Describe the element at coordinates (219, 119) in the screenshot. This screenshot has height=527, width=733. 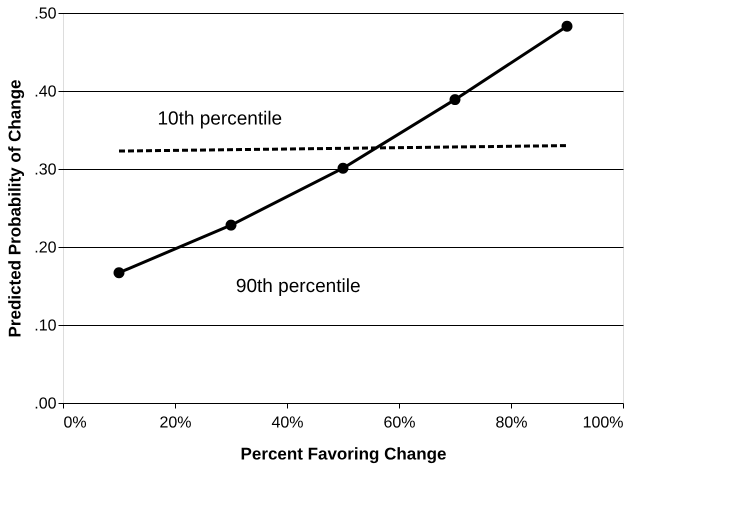
I see `annotation: 10th percentile` at that location.